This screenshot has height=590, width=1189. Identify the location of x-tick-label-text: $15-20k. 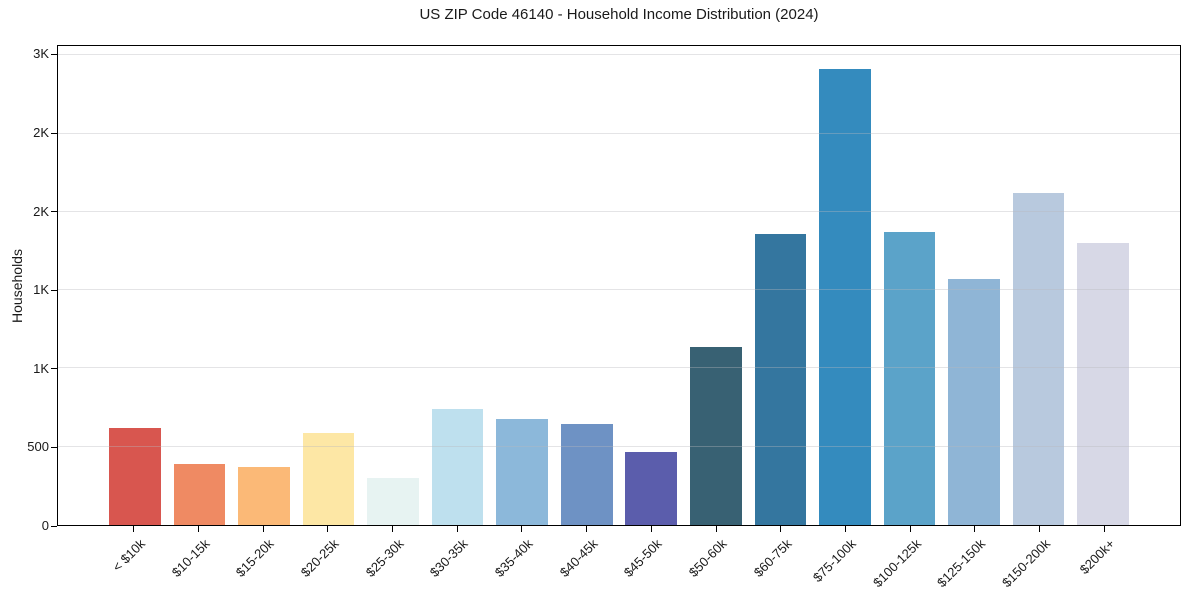
(255, 558).